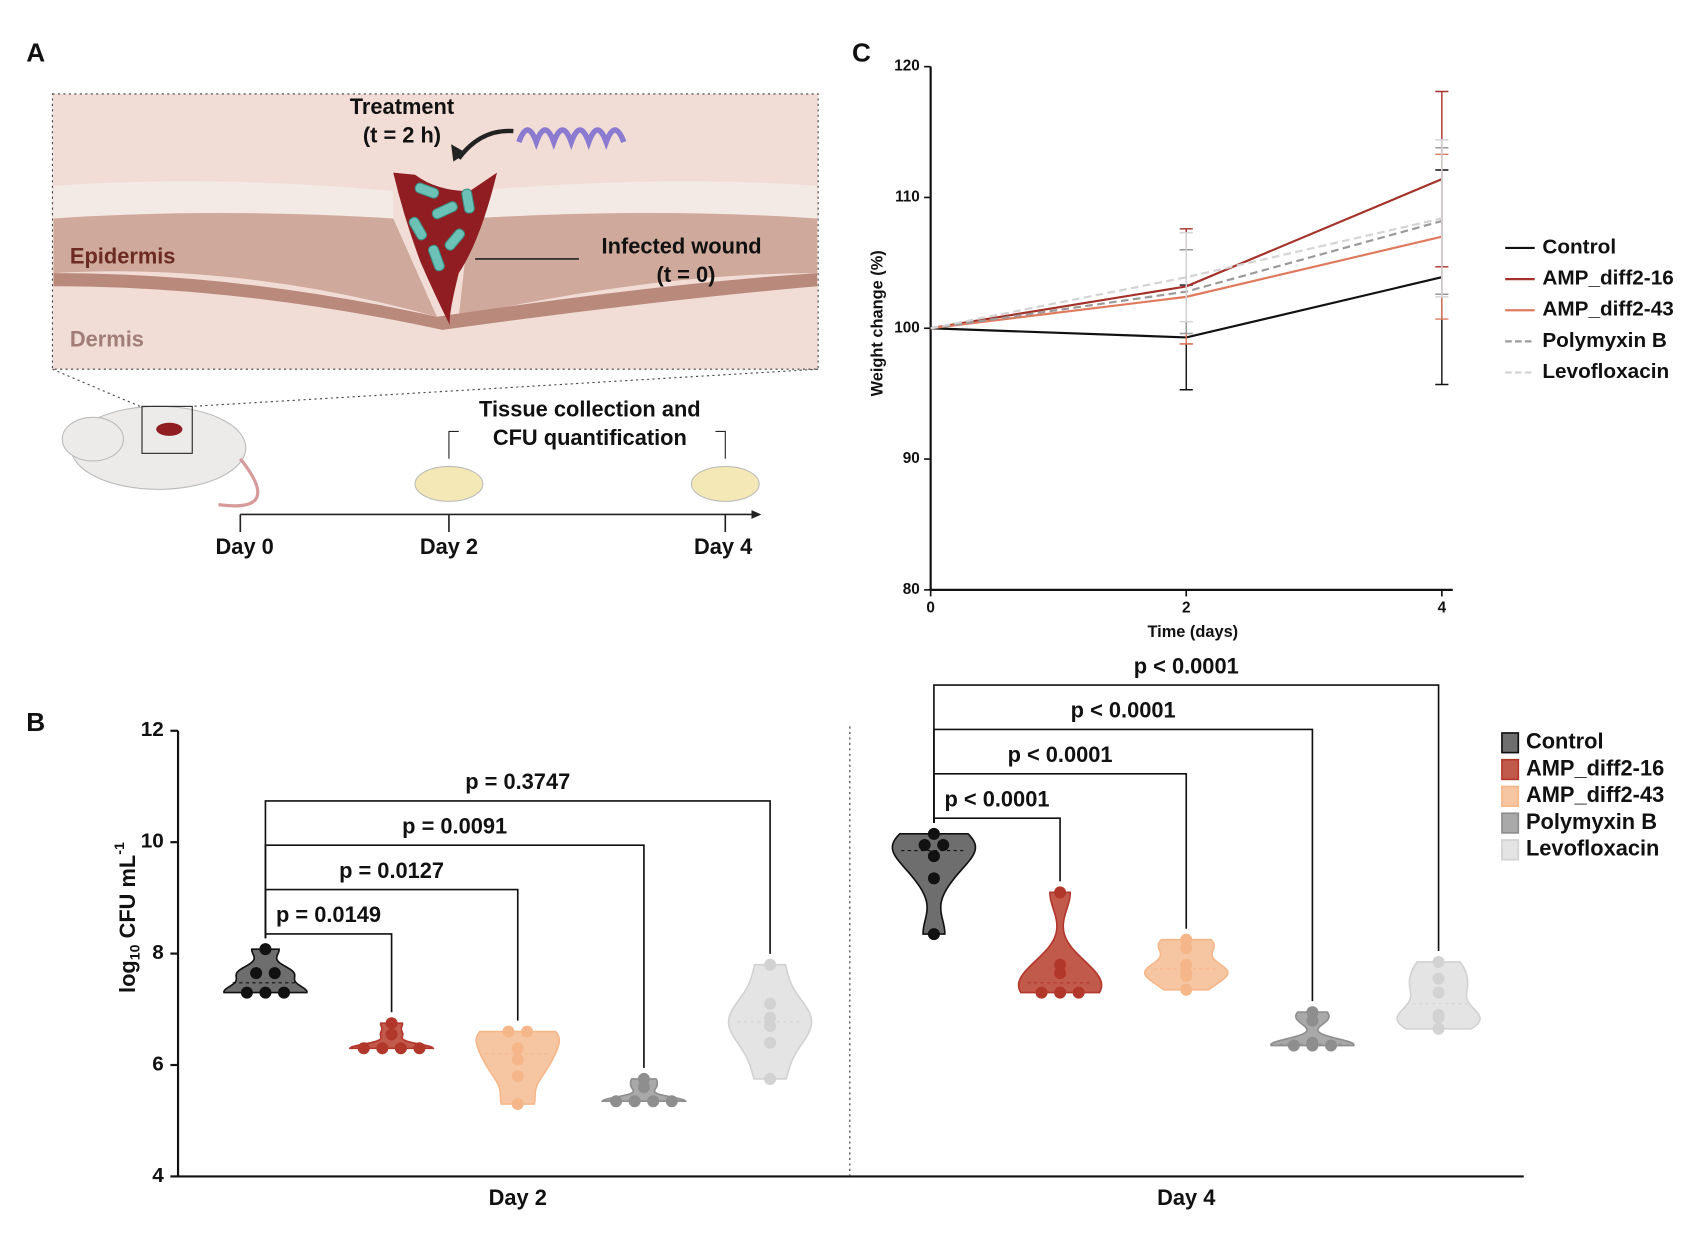  What do you see at coordinates (127, 917) in the screenshot?
I see `y-axis-label: log10 CFU mL-1` at bounding box center [127, 917].